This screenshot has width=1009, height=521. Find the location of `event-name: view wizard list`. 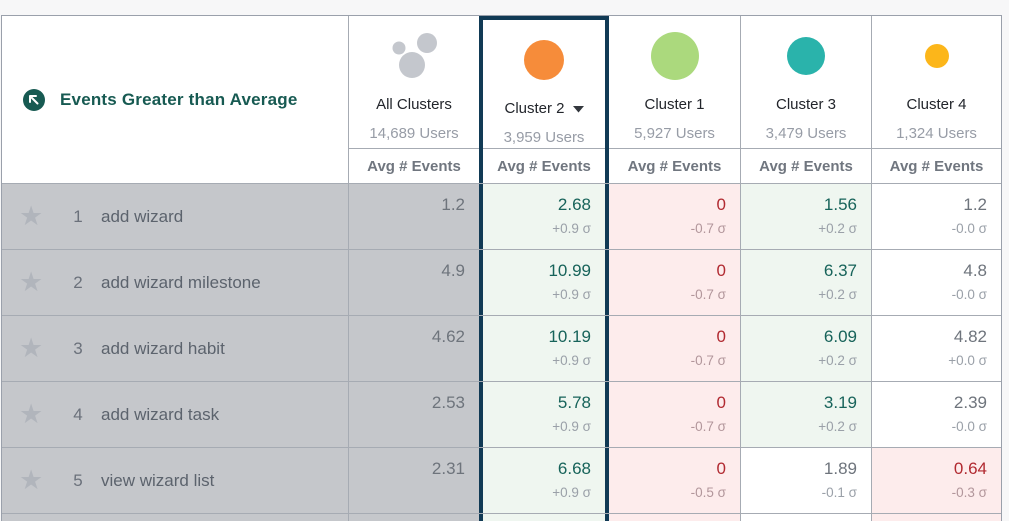

event-name: view wizard list is located at coordinates (158, 480).